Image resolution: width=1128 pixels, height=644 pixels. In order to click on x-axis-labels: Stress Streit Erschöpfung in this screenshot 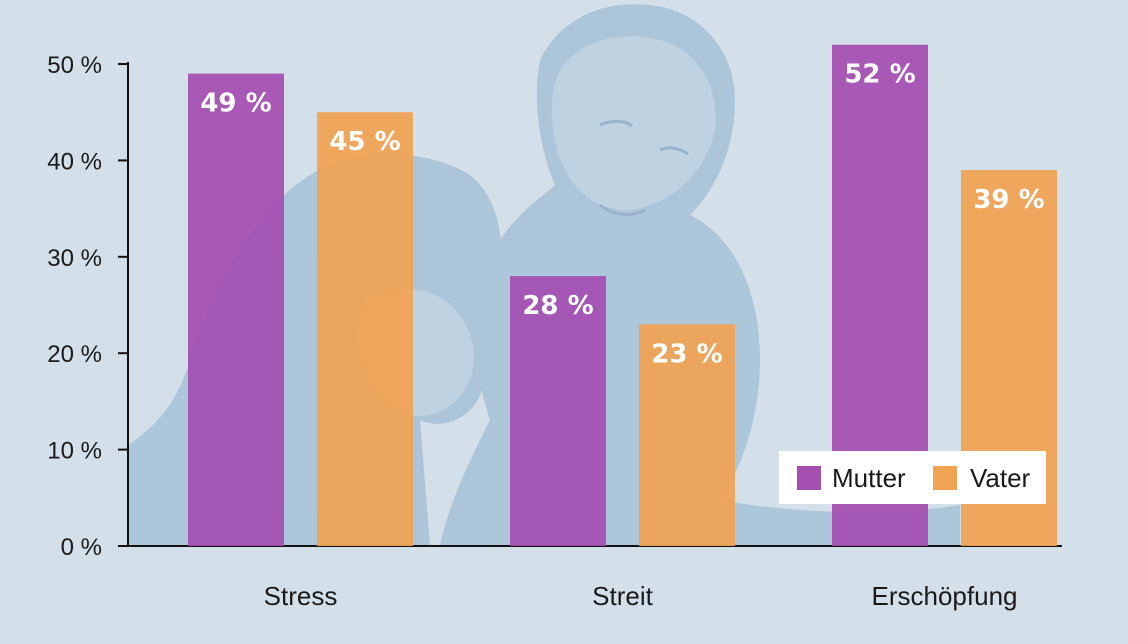, I will do `click(641, 596)`.